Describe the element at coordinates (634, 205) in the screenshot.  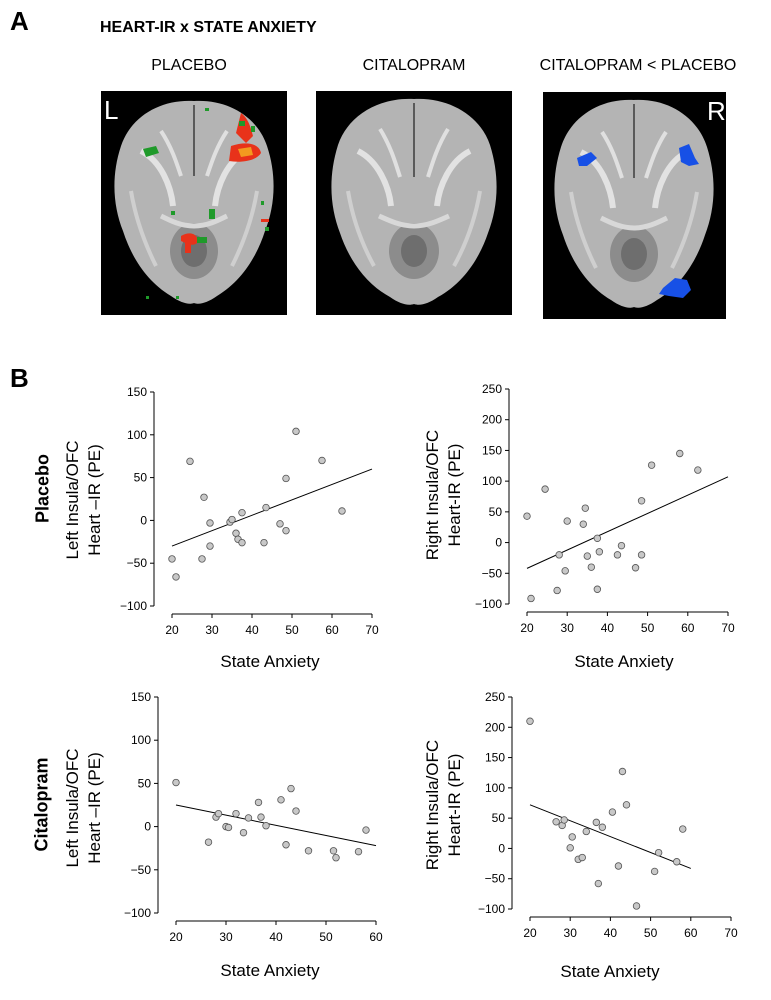
I see `brain-slice-contrast: R` at that location.